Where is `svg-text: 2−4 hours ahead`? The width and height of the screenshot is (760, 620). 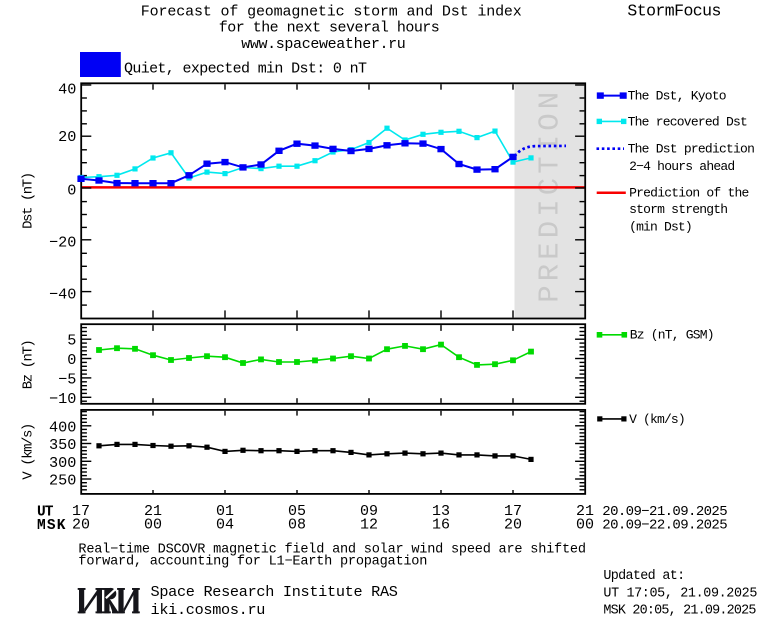 svg-text: 2−4 hours ahead is located at coordinates (682, 166).